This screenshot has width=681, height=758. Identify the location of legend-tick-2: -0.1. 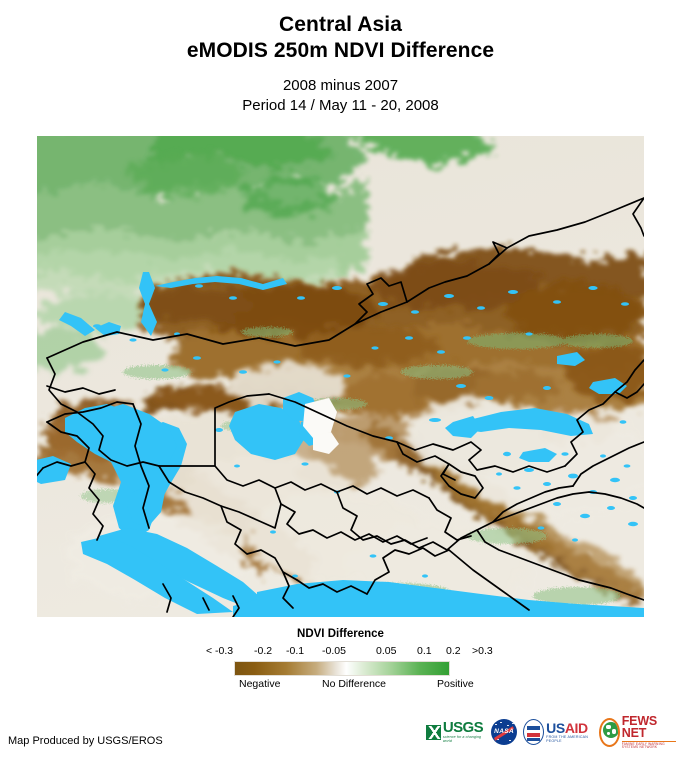
(295, 651).